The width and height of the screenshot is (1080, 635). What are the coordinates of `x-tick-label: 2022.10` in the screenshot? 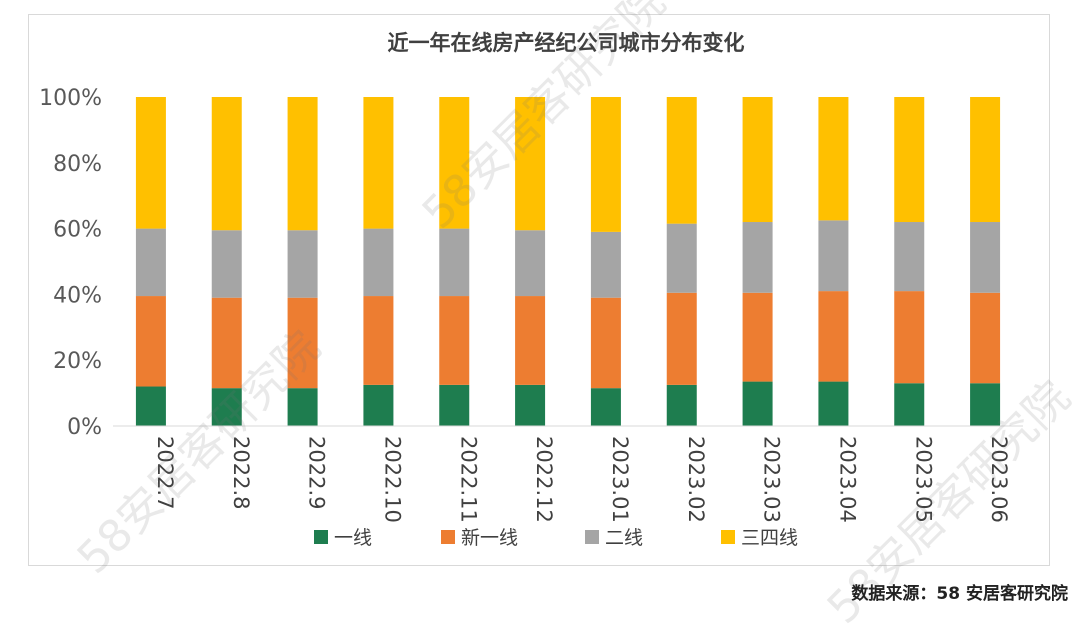 It's located at (392, 479).